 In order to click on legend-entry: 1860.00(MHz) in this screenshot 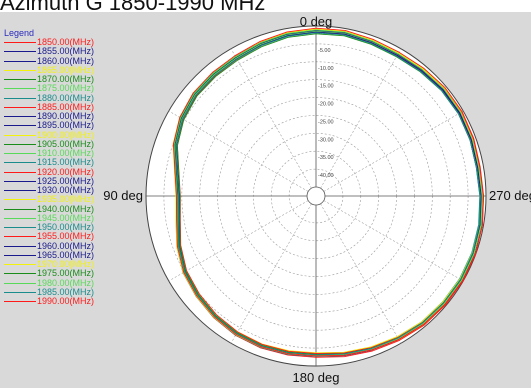, I will do `click(62, 60)`.